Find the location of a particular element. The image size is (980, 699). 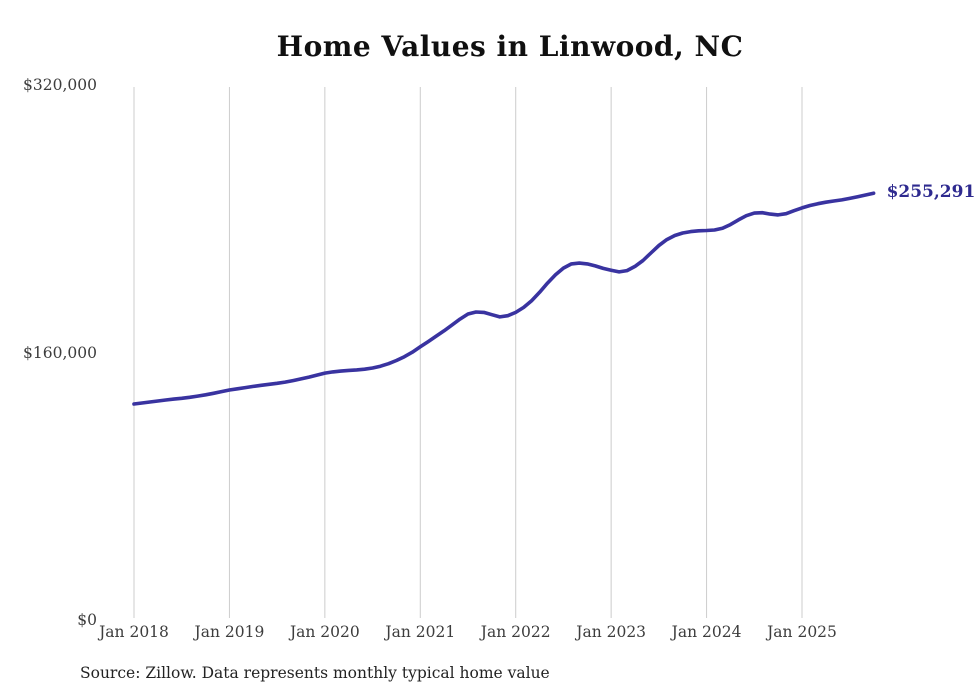

x-tick-label: Jan 2020 is located at coordinates (324, 632).